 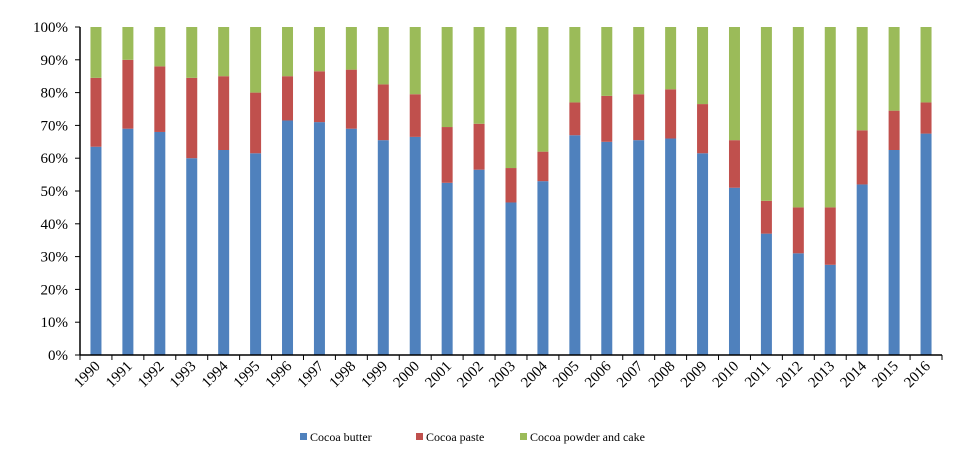 I want to click on x-tick-label: 2015, so click(x=885, y=375).